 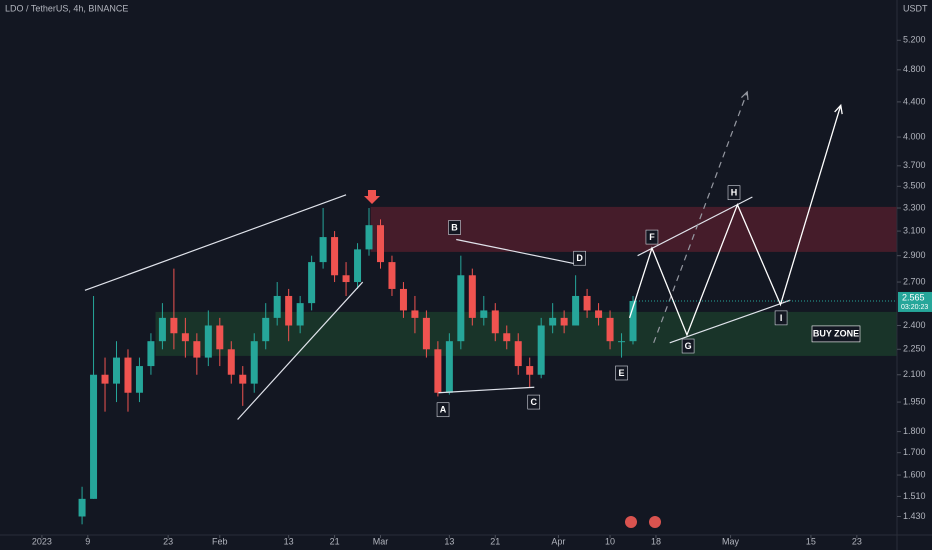 What do you see at coordinates (381, 541) in the screenshot?
I see `x-tick-label: Mar` at bounding box center [381, 541].